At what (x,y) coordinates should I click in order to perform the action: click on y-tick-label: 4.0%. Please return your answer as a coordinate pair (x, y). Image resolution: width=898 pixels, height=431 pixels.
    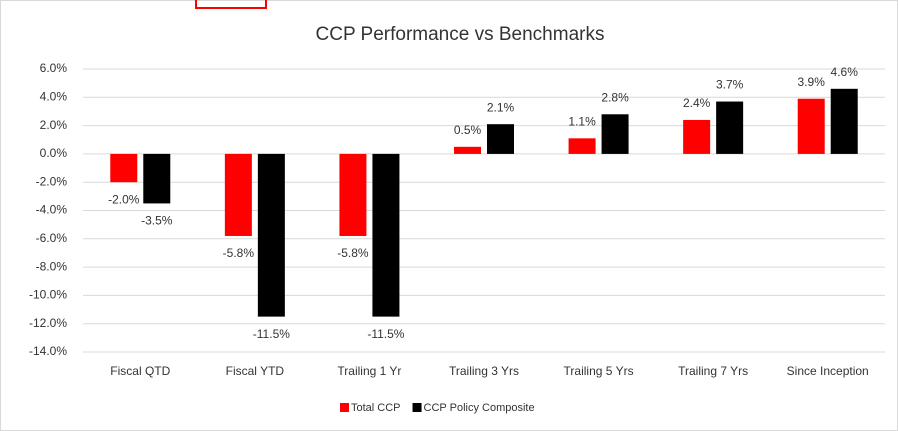
    Looking at the image, I should click on (54, 96).